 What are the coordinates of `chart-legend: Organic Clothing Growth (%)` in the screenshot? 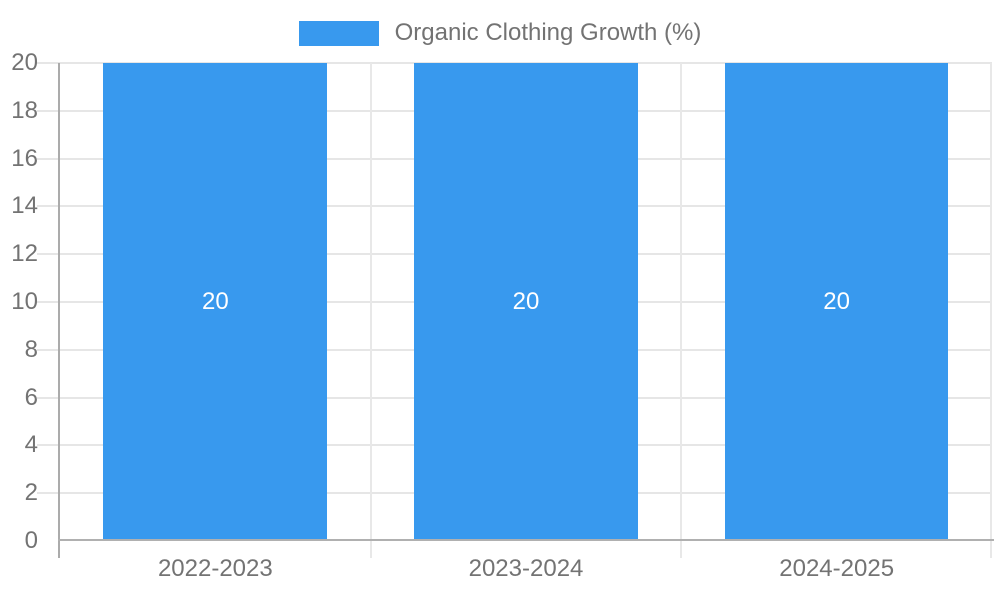 It's located at (500, 33).